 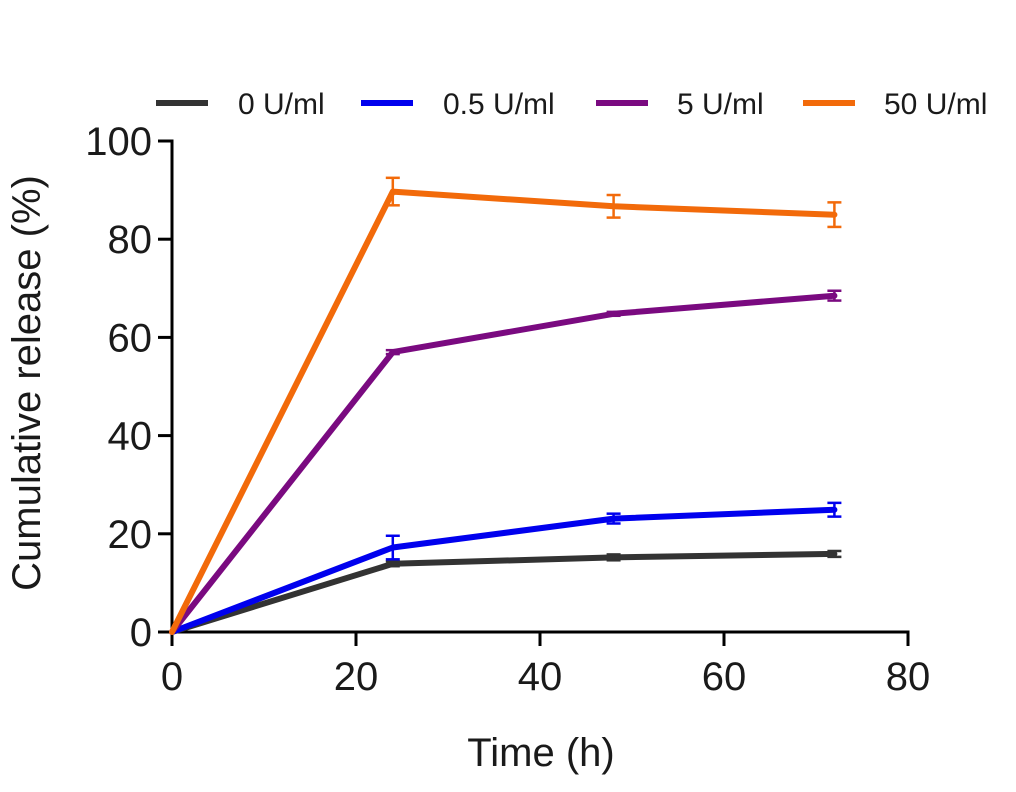 I want to click on legend-label: 50 U/ml, so click(x=935, y=104).